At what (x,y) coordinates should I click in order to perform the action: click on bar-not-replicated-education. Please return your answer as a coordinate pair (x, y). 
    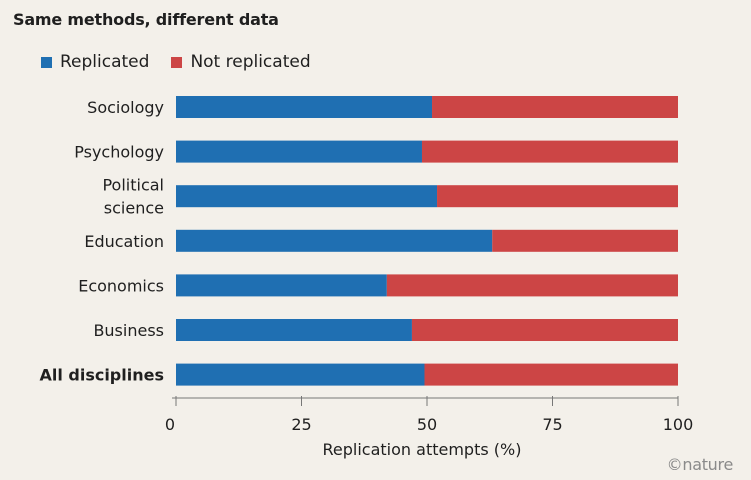
    Looking at the image, I should click on (585, 240).